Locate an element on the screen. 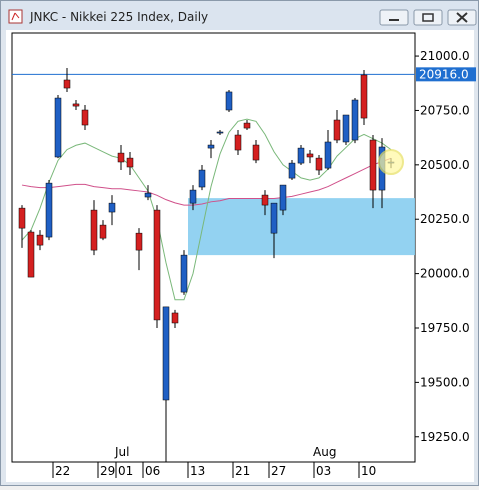  window-buttons is located at coordinates (428, 17).